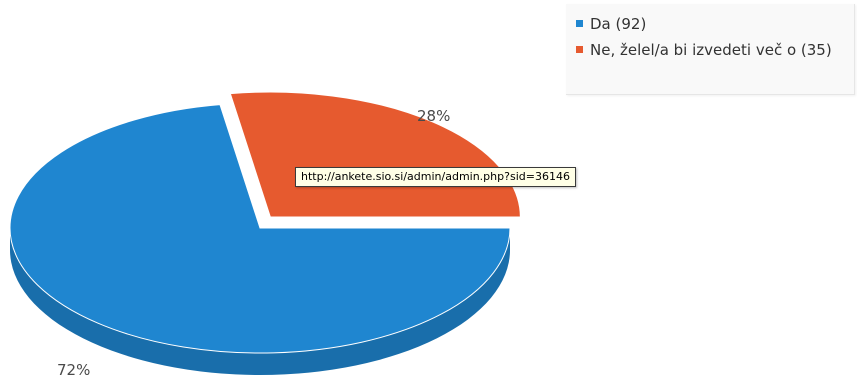 Image resolution: width=857 pixels, height=381 pixels. I want to click on legend-label-ne: Ne, želel/a bi izvedeti več o (35), so click(711, 50).